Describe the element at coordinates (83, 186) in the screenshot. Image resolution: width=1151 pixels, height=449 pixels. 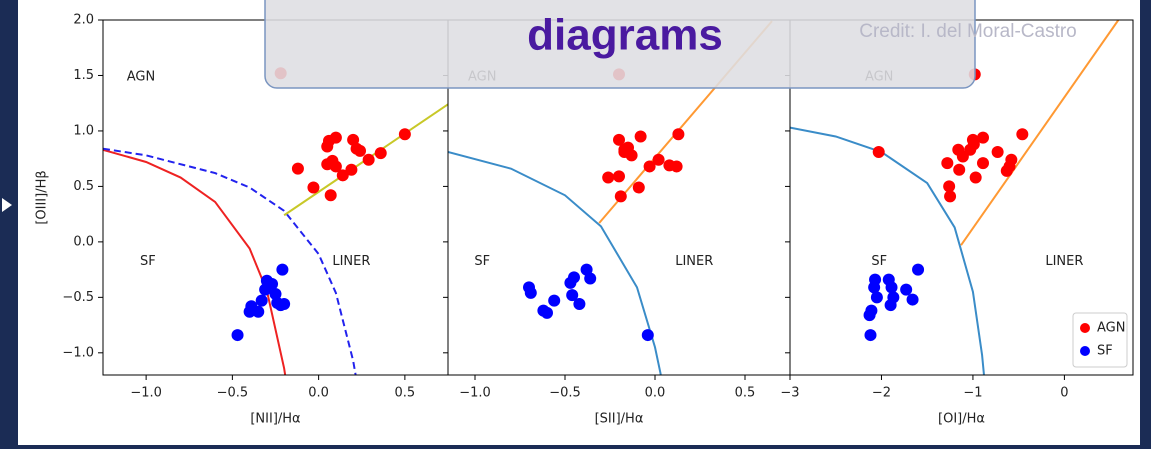
I see `y-tick-label: 0.5` at that location.